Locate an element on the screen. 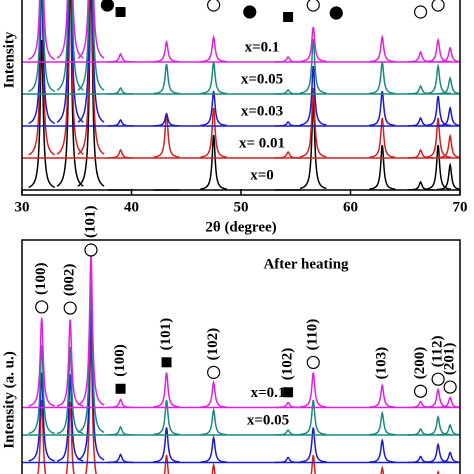  annotation: After heating is located at coordinates (306, 264).